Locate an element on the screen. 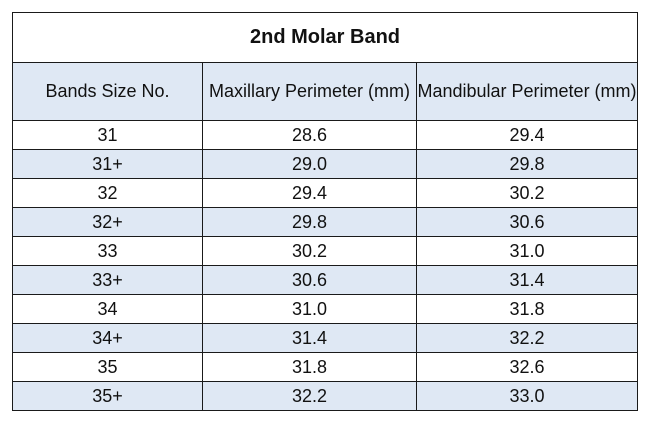  band-size-cell: 35+ is located at coordinates (107, 396).